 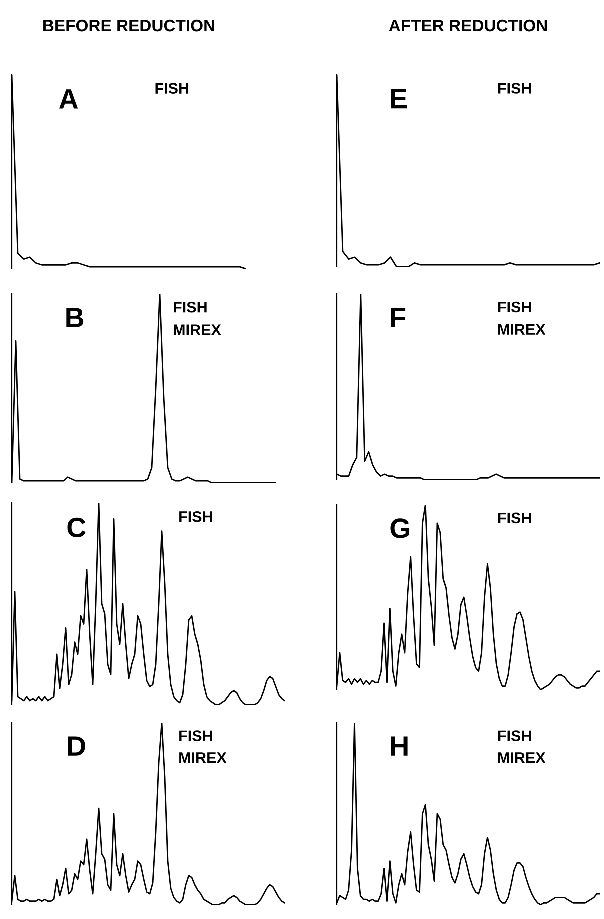 What do you see at coordinates (77, 746) in the screenshot?
I see `chart-title: D` at bounding box center [77, 746].